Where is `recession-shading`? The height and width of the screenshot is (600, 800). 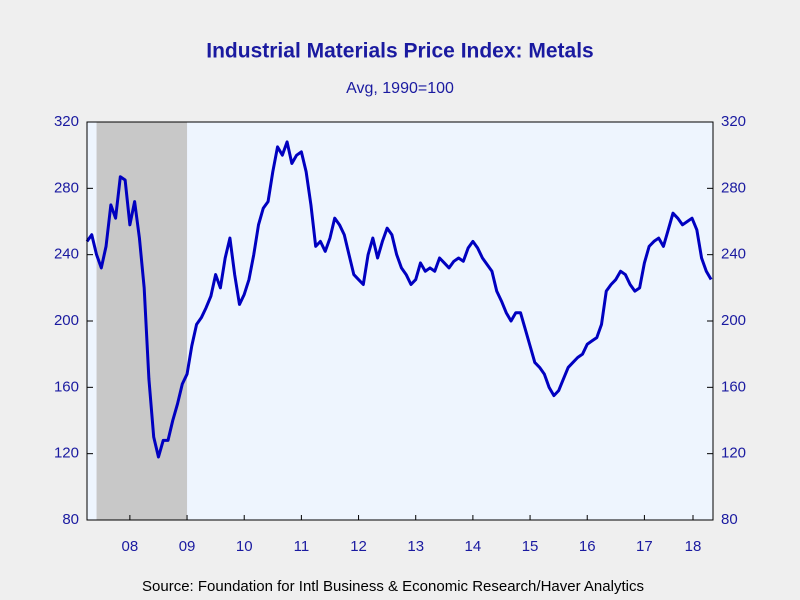 recession-shading is located at coordinates (142, 321).